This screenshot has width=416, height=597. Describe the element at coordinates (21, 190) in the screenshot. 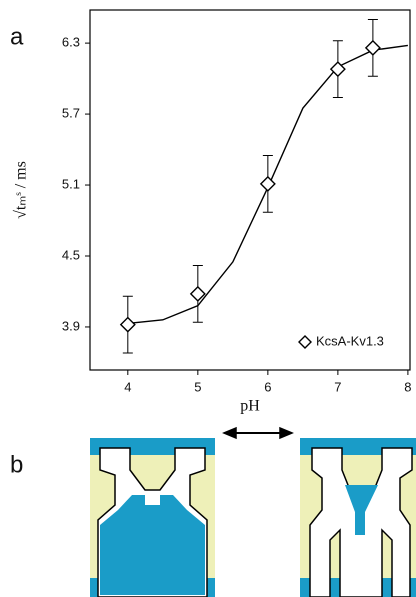

I see `y-axis-label: √tₘˢ / ms` at that location.